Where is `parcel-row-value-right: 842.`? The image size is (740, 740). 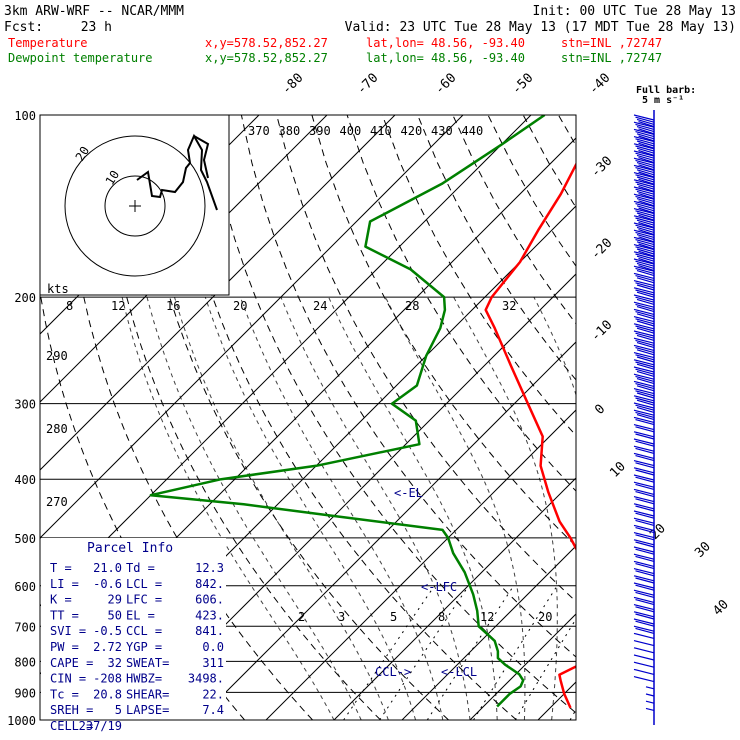
parcel-row-value-right: 842. is located at coordinates (209, 584).